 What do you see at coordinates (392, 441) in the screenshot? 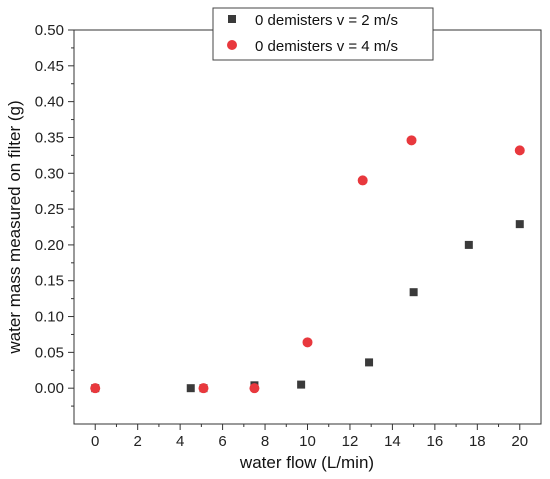
I see `x-tick-label: 14` at bounding box center [392, 441].